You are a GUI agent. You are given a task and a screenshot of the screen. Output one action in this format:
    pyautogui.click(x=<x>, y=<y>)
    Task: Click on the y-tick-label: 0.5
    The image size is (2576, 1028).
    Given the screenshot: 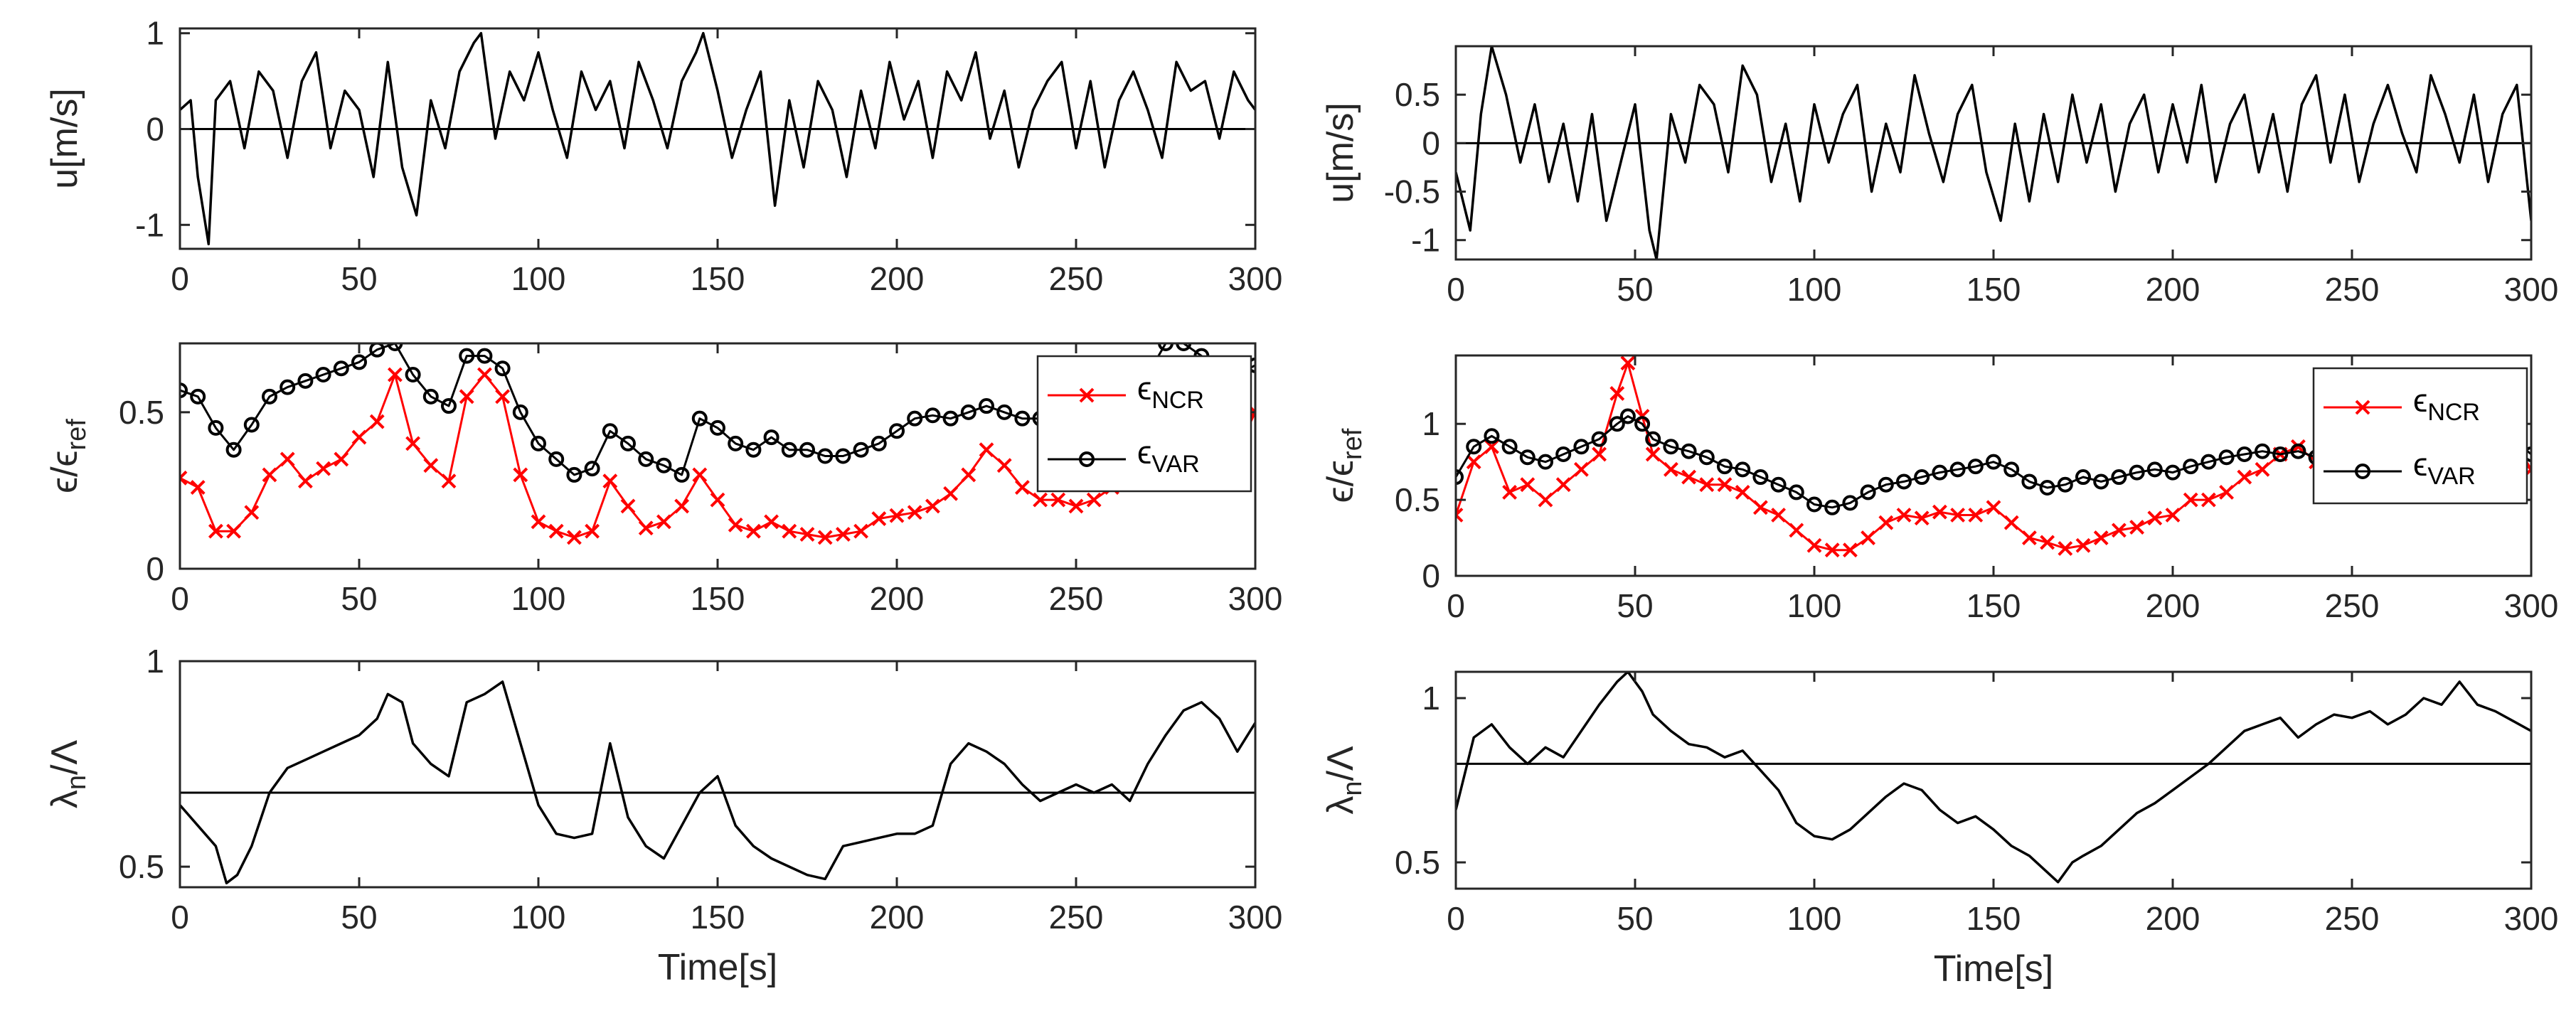 What is the action you would take?
    pyautogui.click(x=1417, y=95)
    